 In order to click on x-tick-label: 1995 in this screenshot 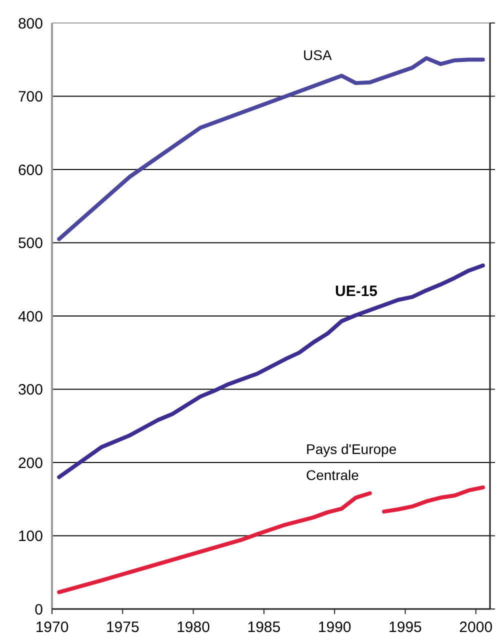, I will do `click(405, 627)`.